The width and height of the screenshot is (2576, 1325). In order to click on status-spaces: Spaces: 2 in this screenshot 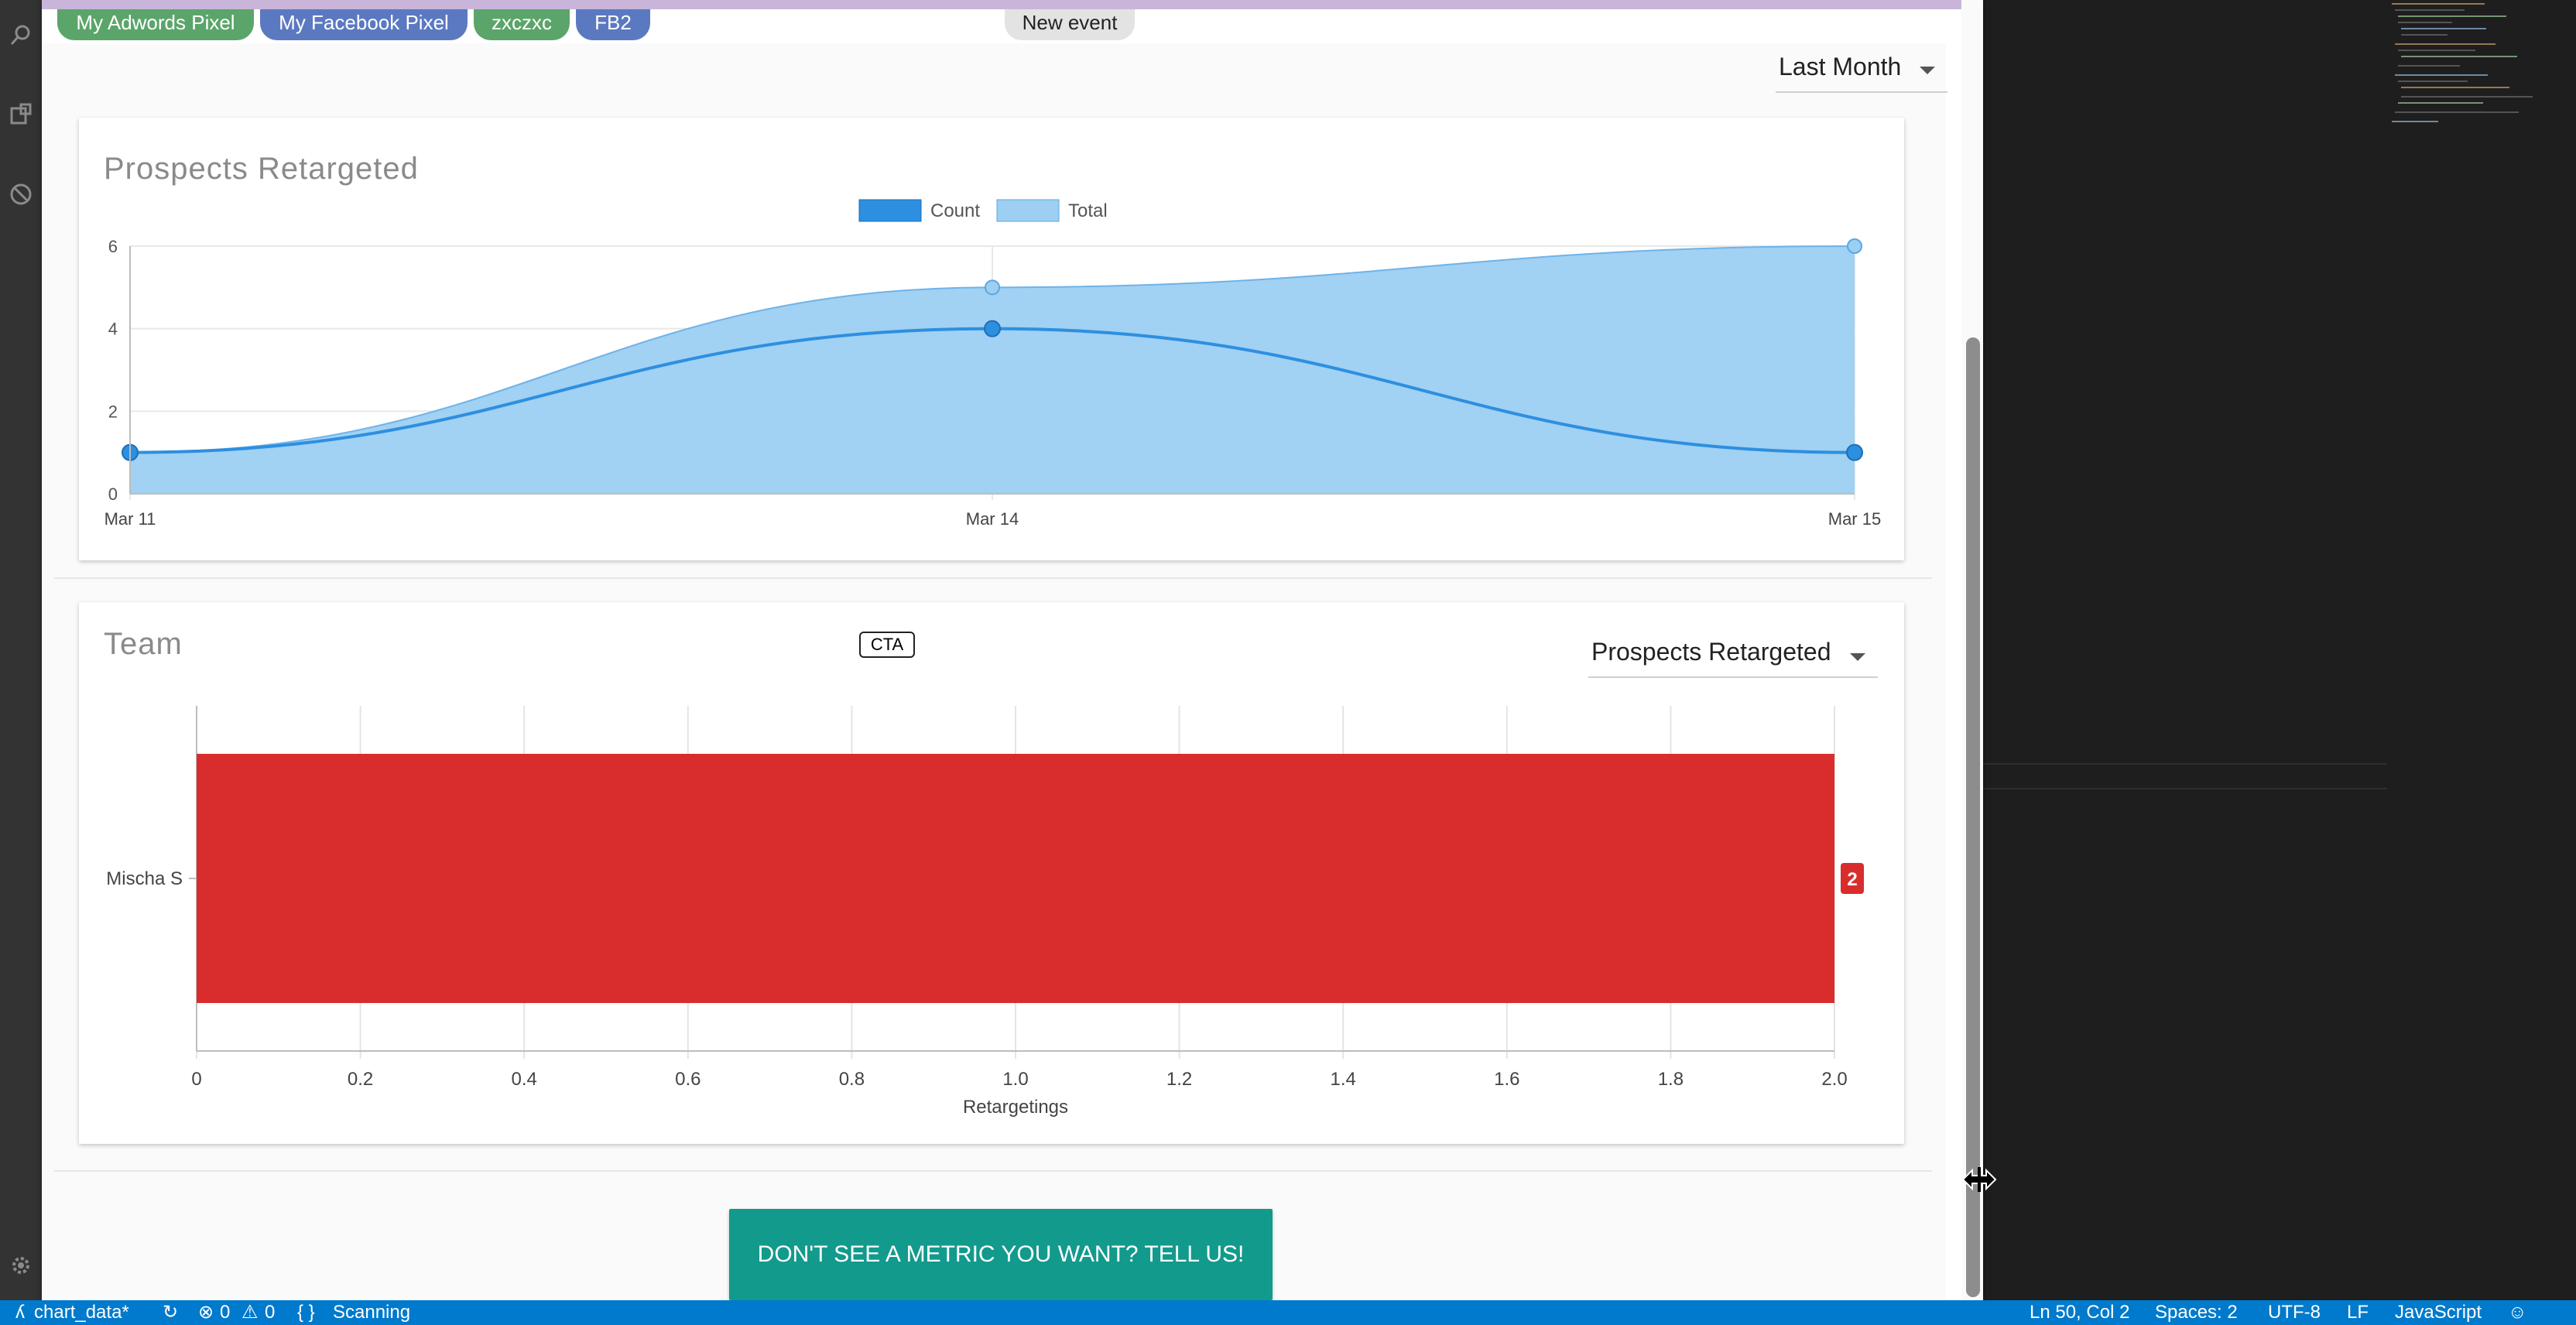, I will do `click(2196, 1312)`.